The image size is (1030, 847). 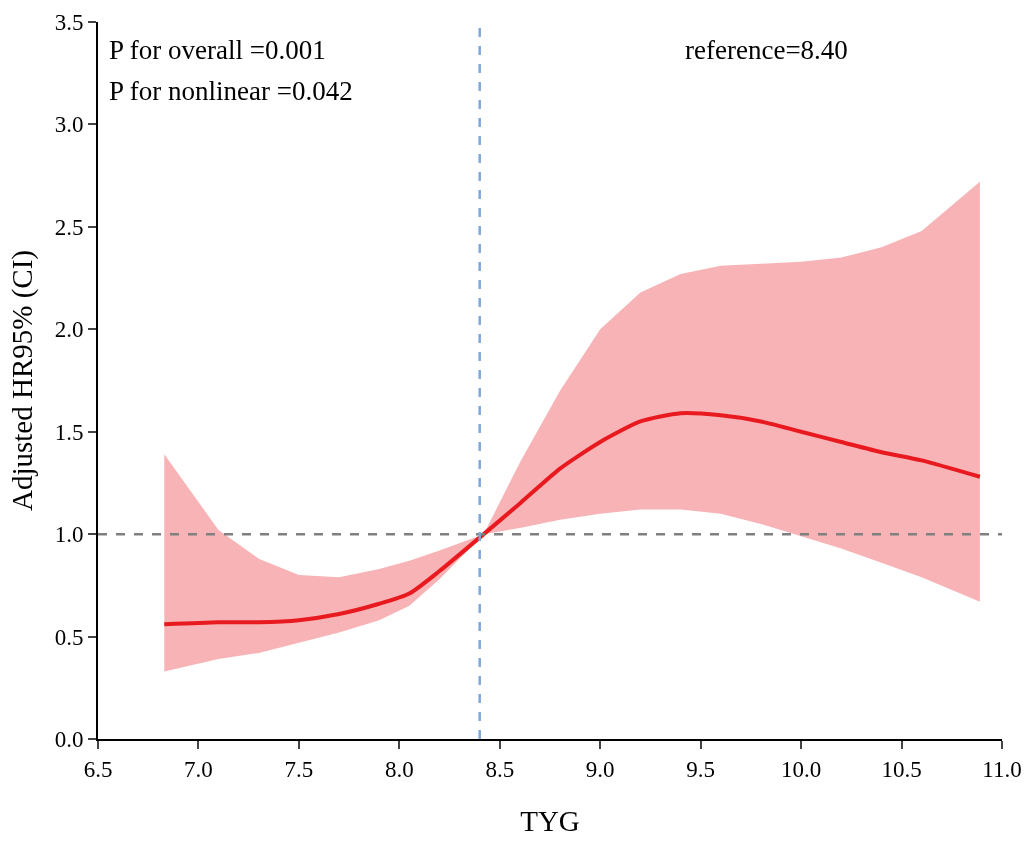 What do you see at coordinates (801, 769) in the screenshot?
I see `x-tick-label: 10.0` at bounding box center [801, 769].